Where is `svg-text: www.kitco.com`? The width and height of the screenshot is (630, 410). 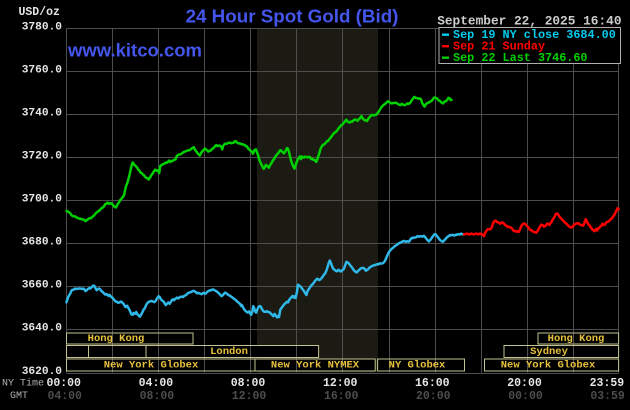
svg-text: www.kitco.com is located at coordinates (134, 50).